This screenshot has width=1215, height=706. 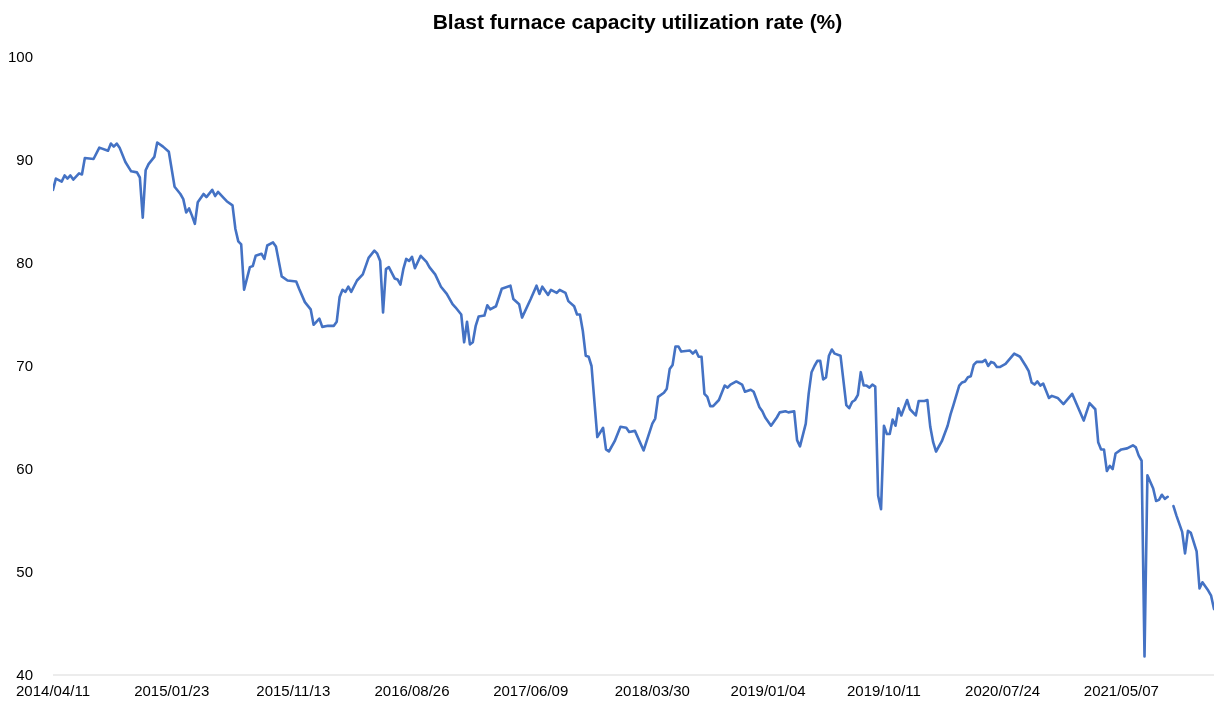 What do you see at coordinates (883, 690) in the screenshot?
I see `x-tick-label: 2019/10/11` at bounding box center [883, 690].